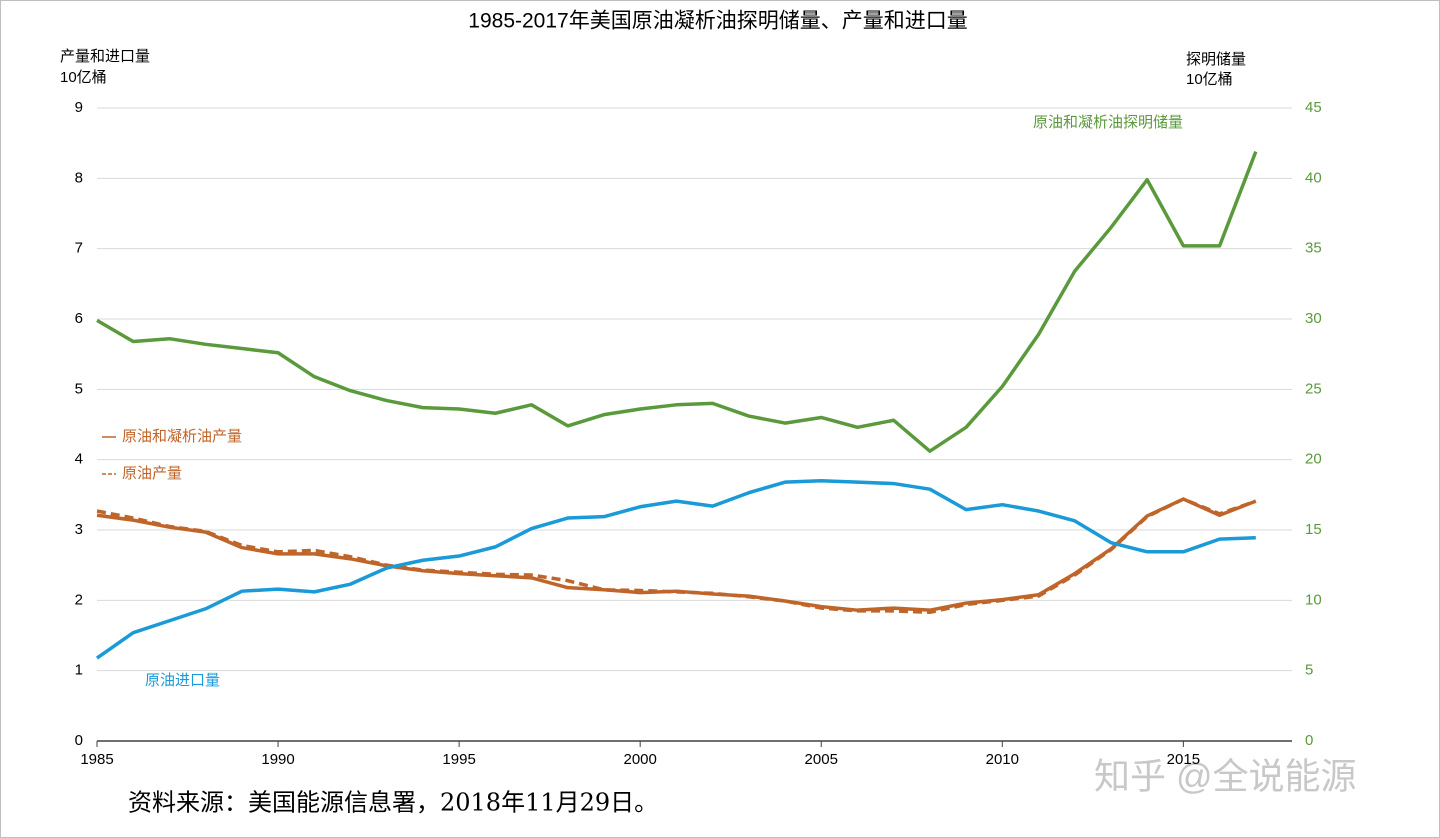  Describe the element at coordinates (1002, 759) in the screenshot. I see `x-tick-label: 2010` at that location.